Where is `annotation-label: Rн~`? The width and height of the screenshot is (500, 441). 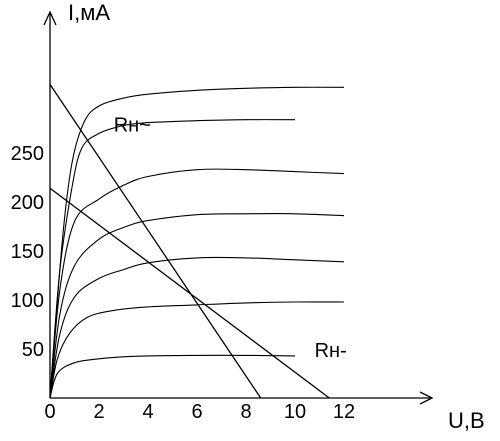
annotation-label: Rн~ is located at coordinates (132, 125).